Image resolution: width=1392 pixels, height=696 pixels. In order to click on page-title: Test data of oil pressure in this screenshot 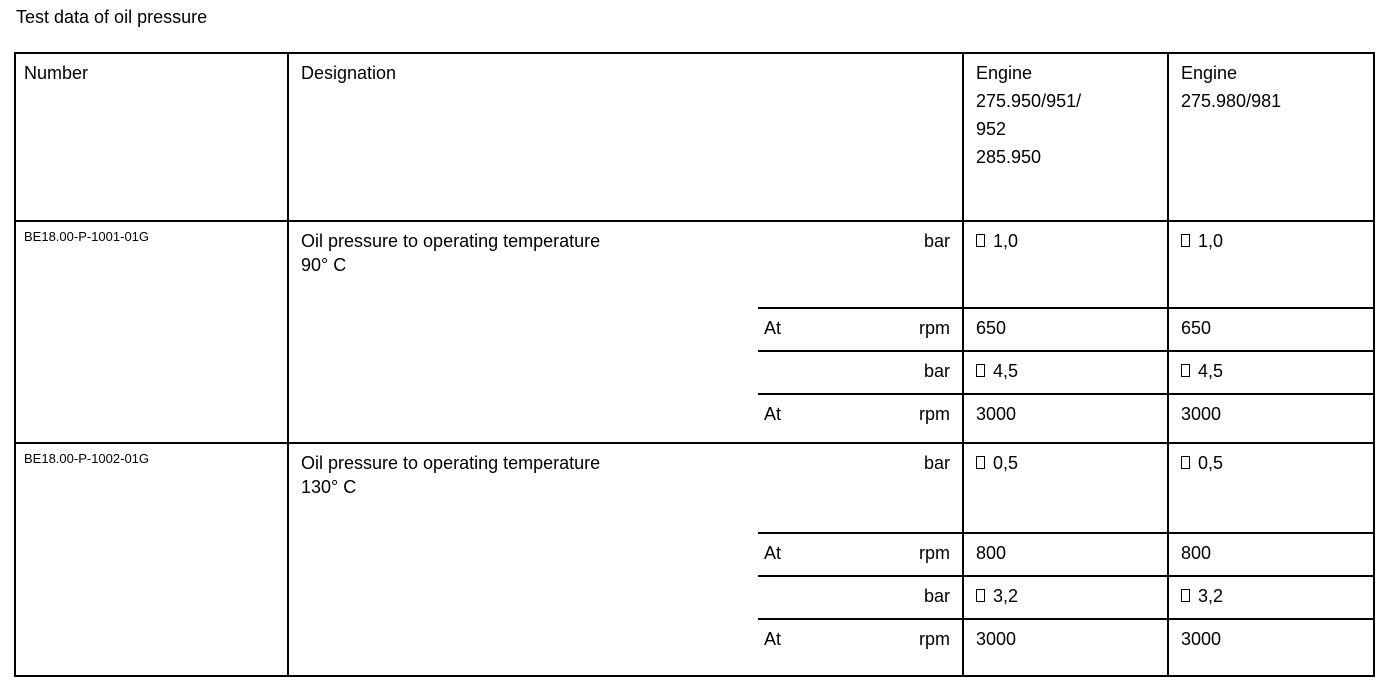, I will do `click(112, 17)`.